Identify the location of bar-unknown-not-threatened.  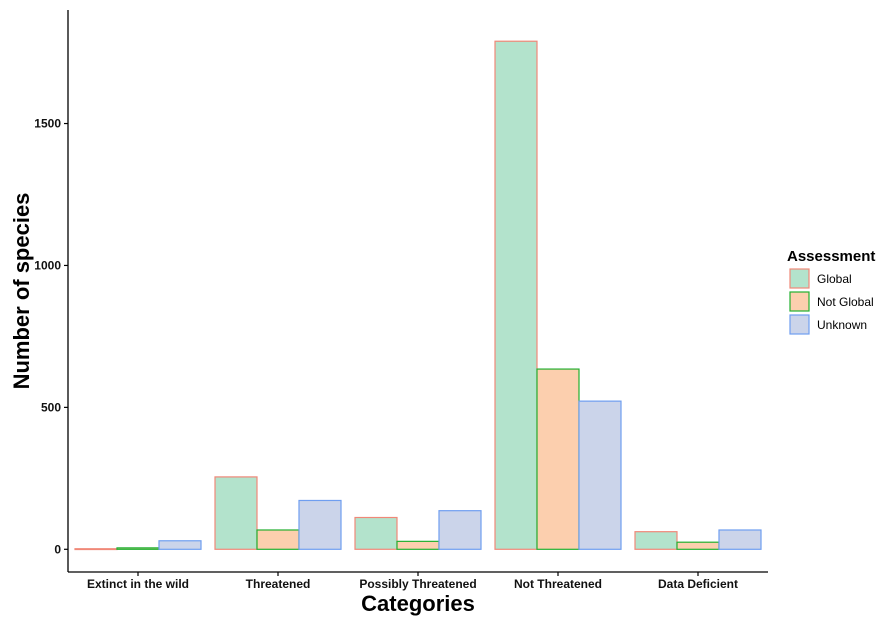
(600, 475).